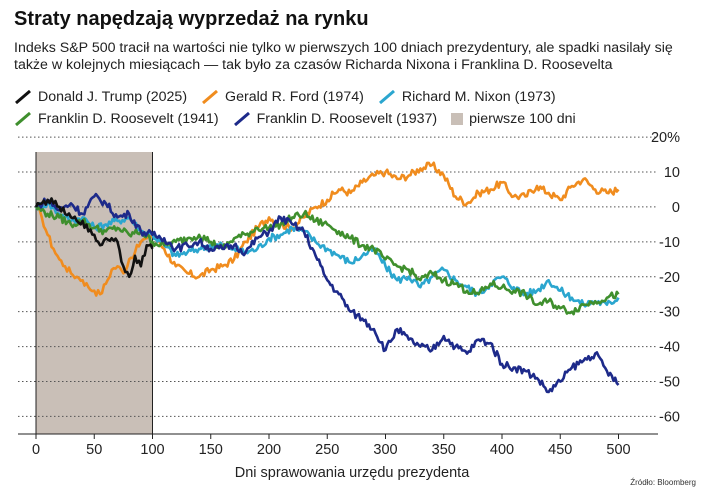 The width and height of the screenshot is (704, 492). I want to click on legend-item-fdr37: Franklin D. Roosevelt (1937), so click(335, 119).